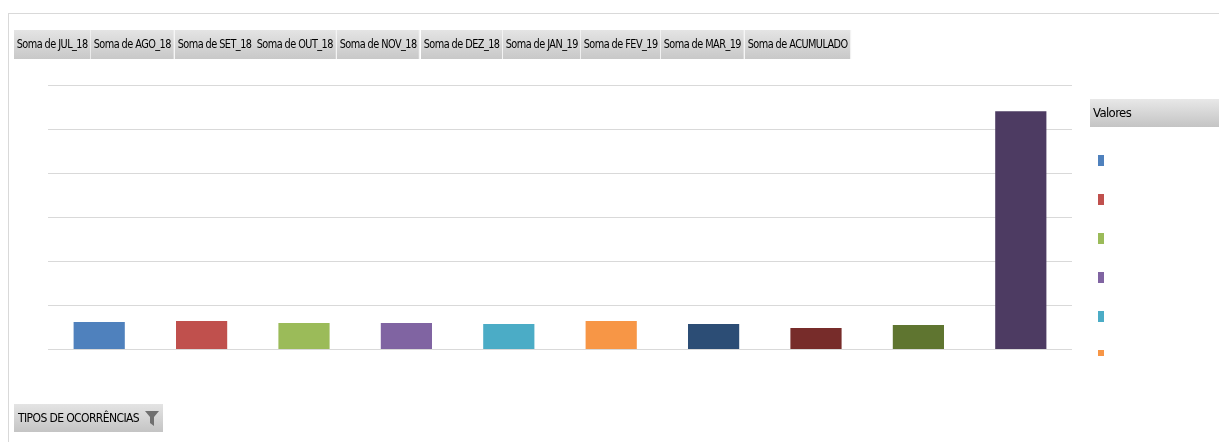  Describe the element at coordinates (79, 418) in the screenshot. I see `text: TIPOS DE OCORRÊNCIAS` at that location.